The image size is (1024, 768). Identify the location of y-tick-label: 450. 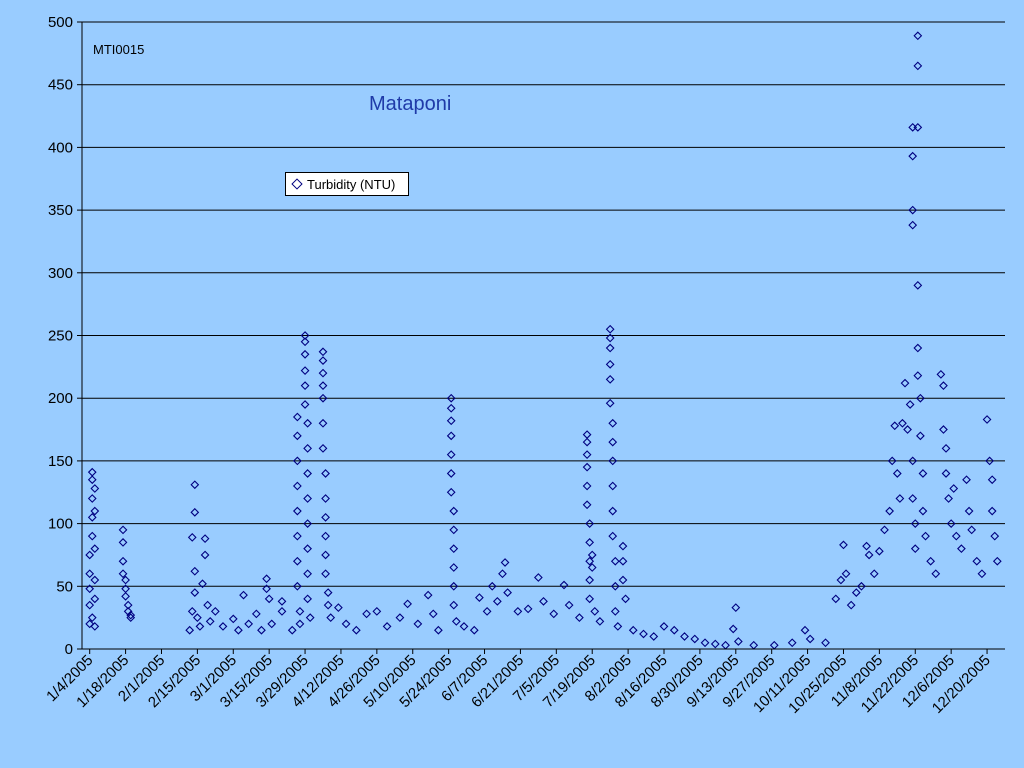
(60, 85).